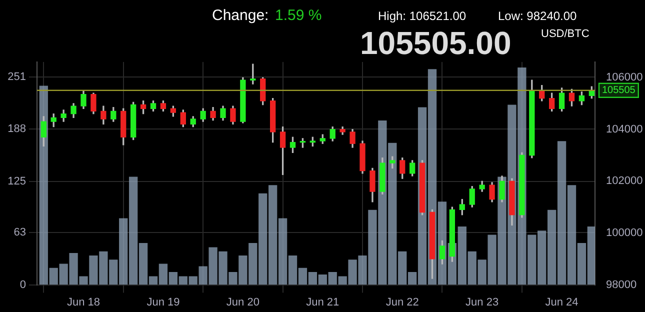 Image resolution: width=645 pixels, height=312 pixels. Describe the element at coordinates (422, 16) in the screenshot. I see `text: High: 106521.00` at that location.